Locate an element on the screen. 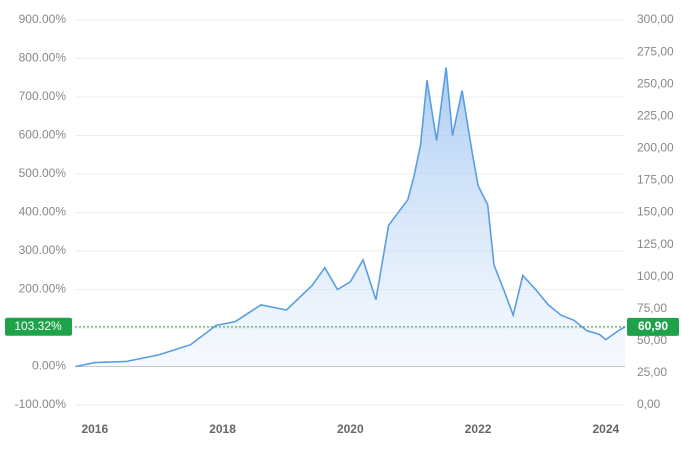  percent-label: 103.32% is located at coordinates (38, 326).